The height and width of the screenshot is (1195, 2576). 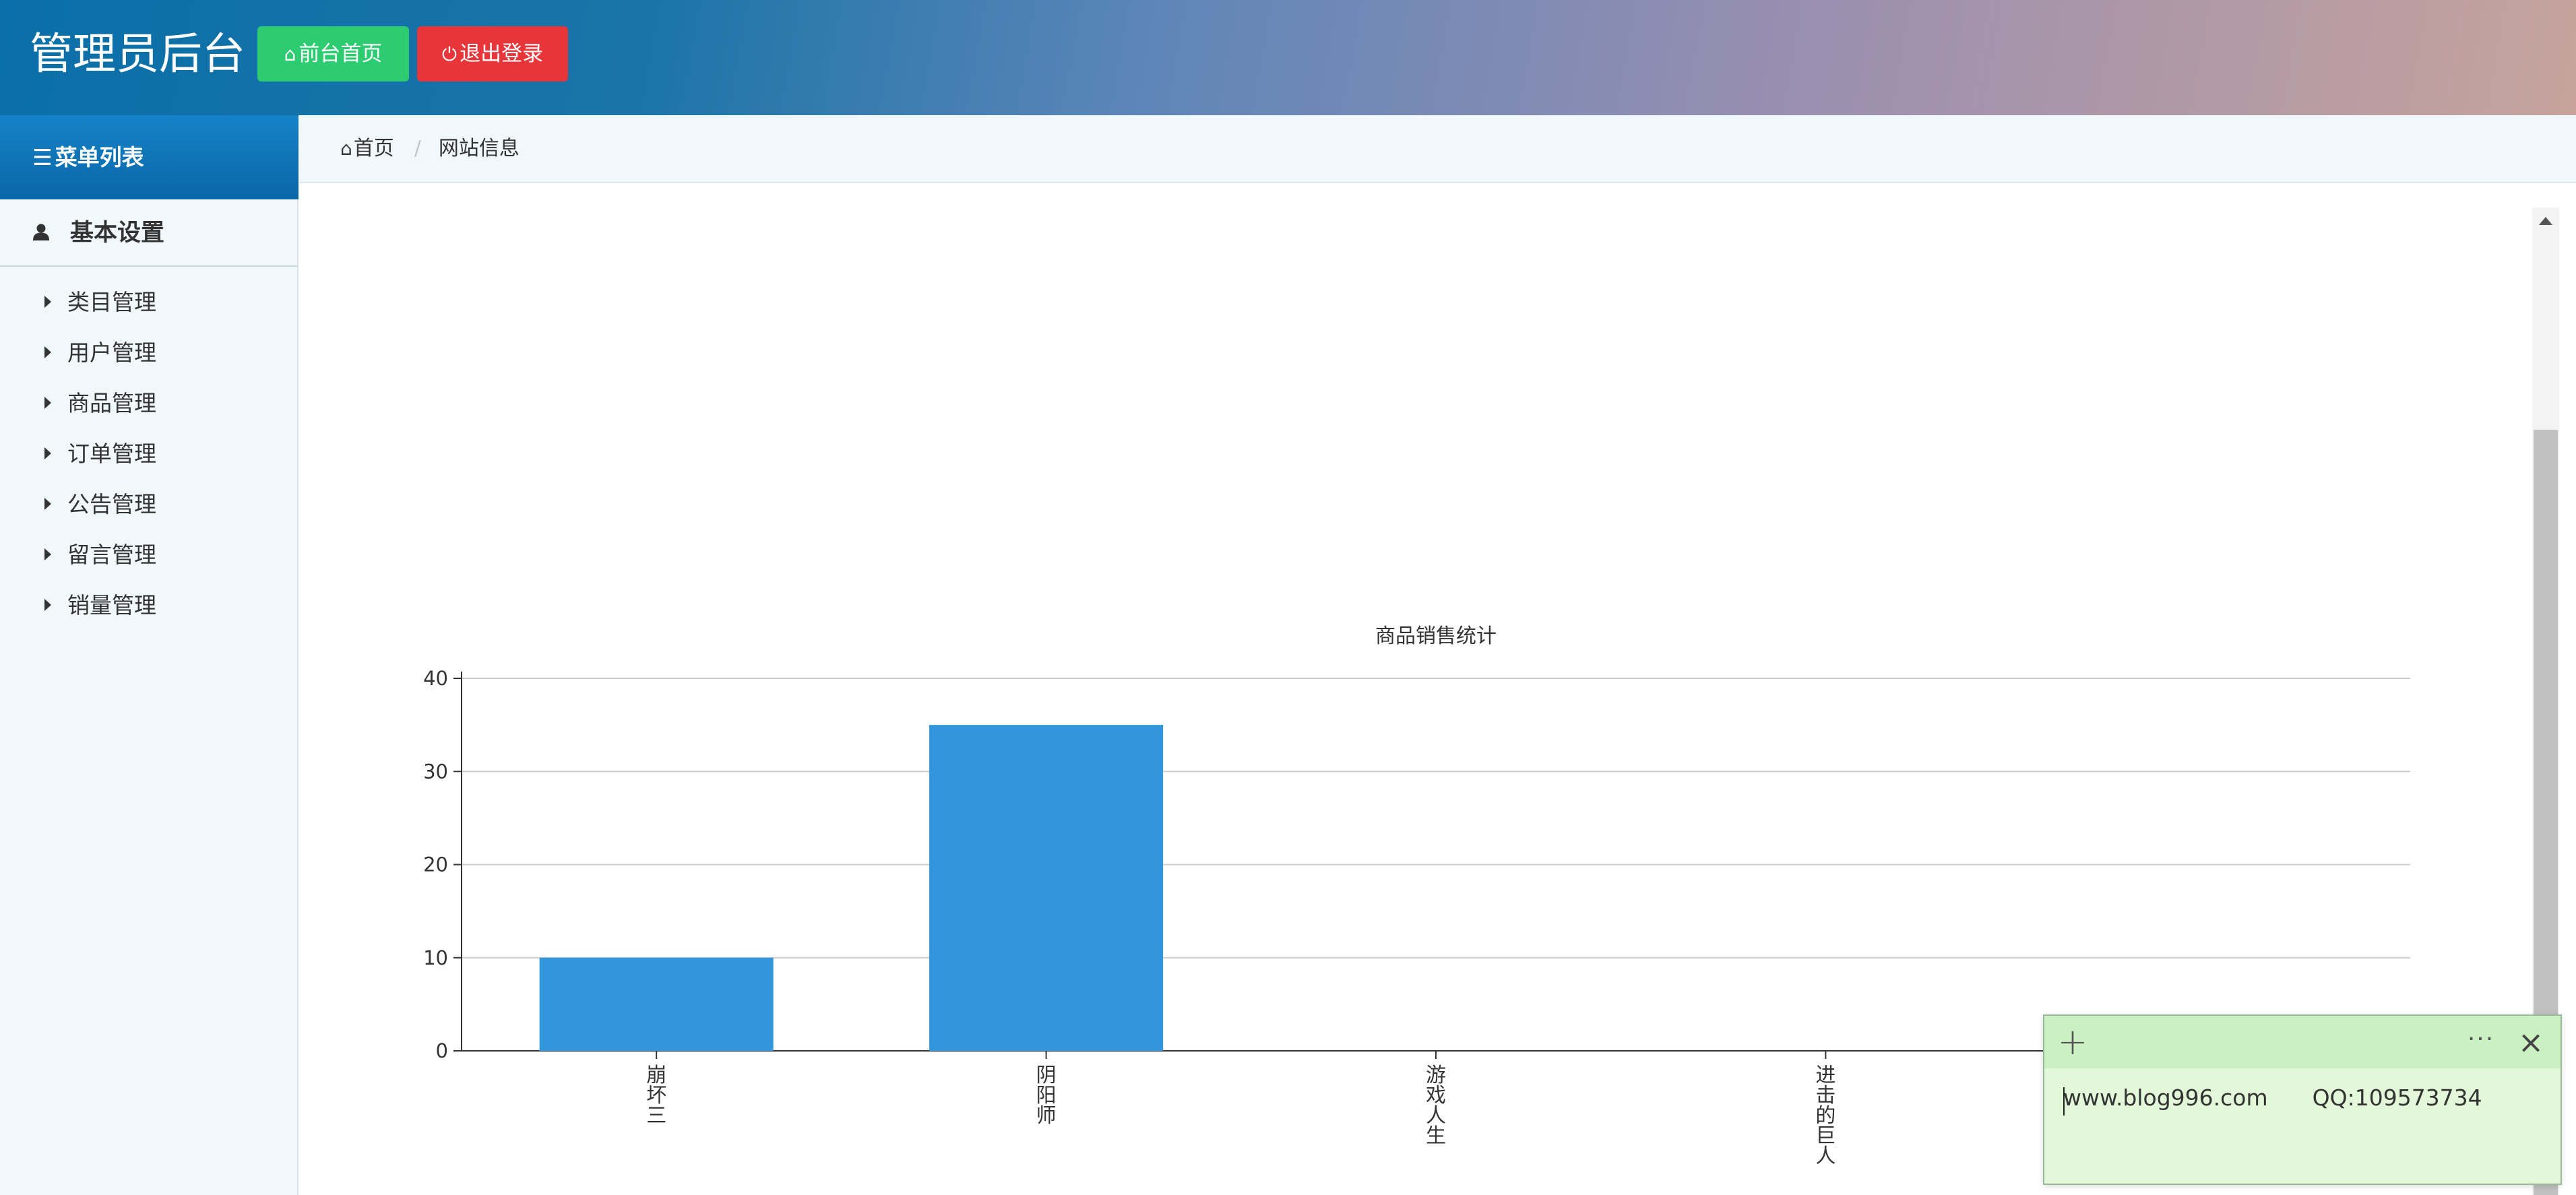 What do you see at coordinates (111, 302) in the screenshot?
I see `sidebar-item-label: 类目管理` at bounding box center [111, 302].